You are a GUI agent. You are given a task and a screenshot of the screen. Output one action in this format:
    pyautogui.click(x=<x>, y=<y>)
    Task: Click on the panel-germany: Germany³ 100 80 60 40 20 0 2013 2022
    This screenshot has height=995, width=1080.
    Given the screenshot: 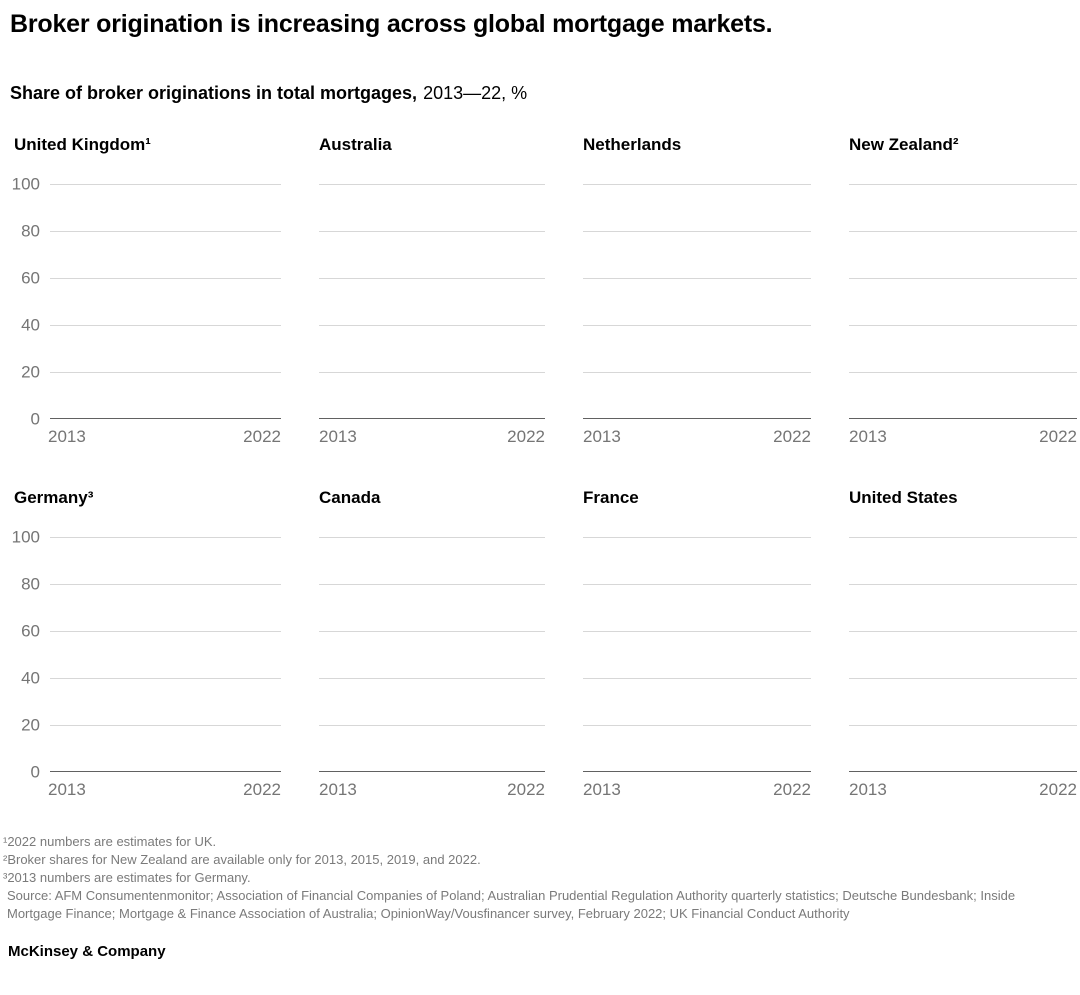 What is the action you would take?
    pyautogui.click(x=146, y=643)
    